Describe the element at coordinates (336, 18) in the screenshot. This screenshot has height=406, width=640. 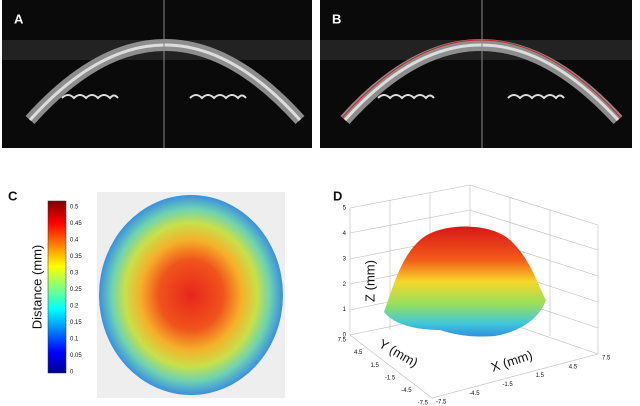
I see `panel-label: B` at that location.